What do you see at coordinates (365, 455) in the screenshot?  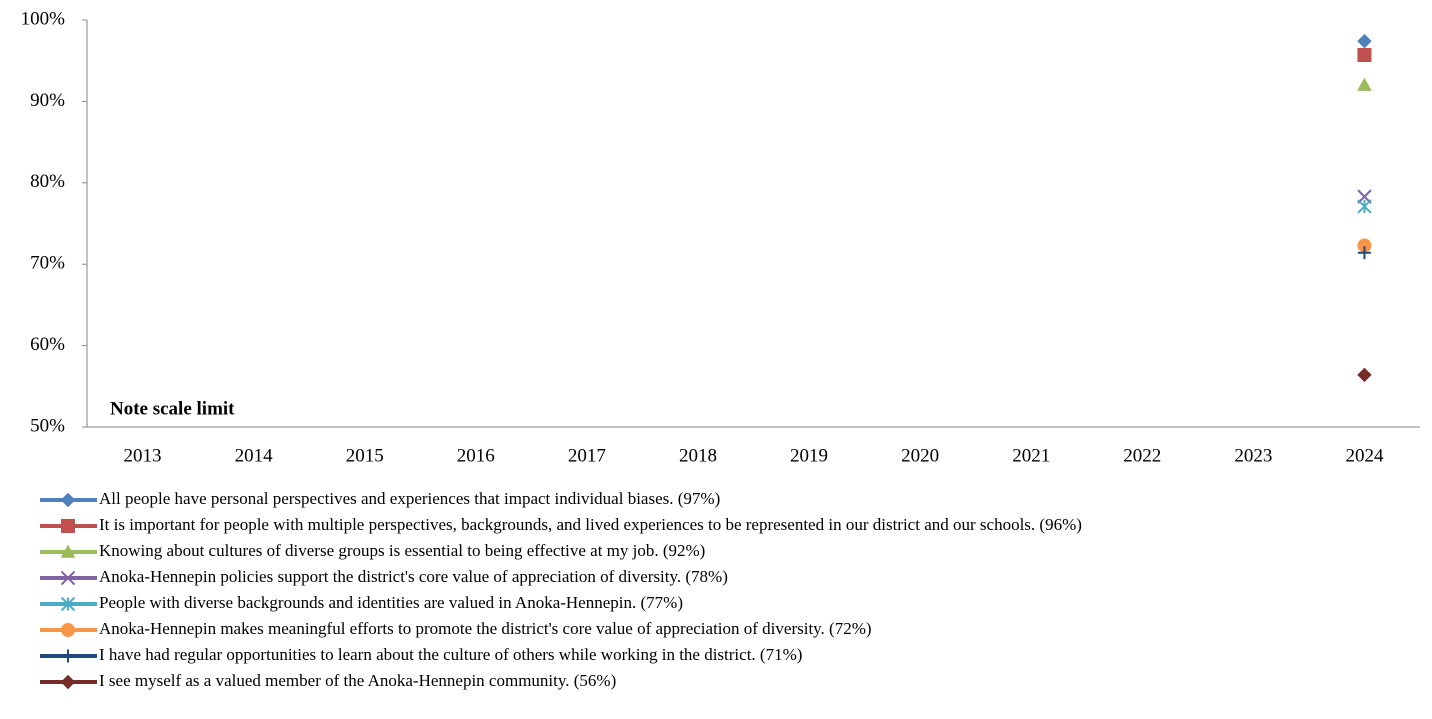 I see `x-tick-label: 2015` at bounding box center [365, 455].